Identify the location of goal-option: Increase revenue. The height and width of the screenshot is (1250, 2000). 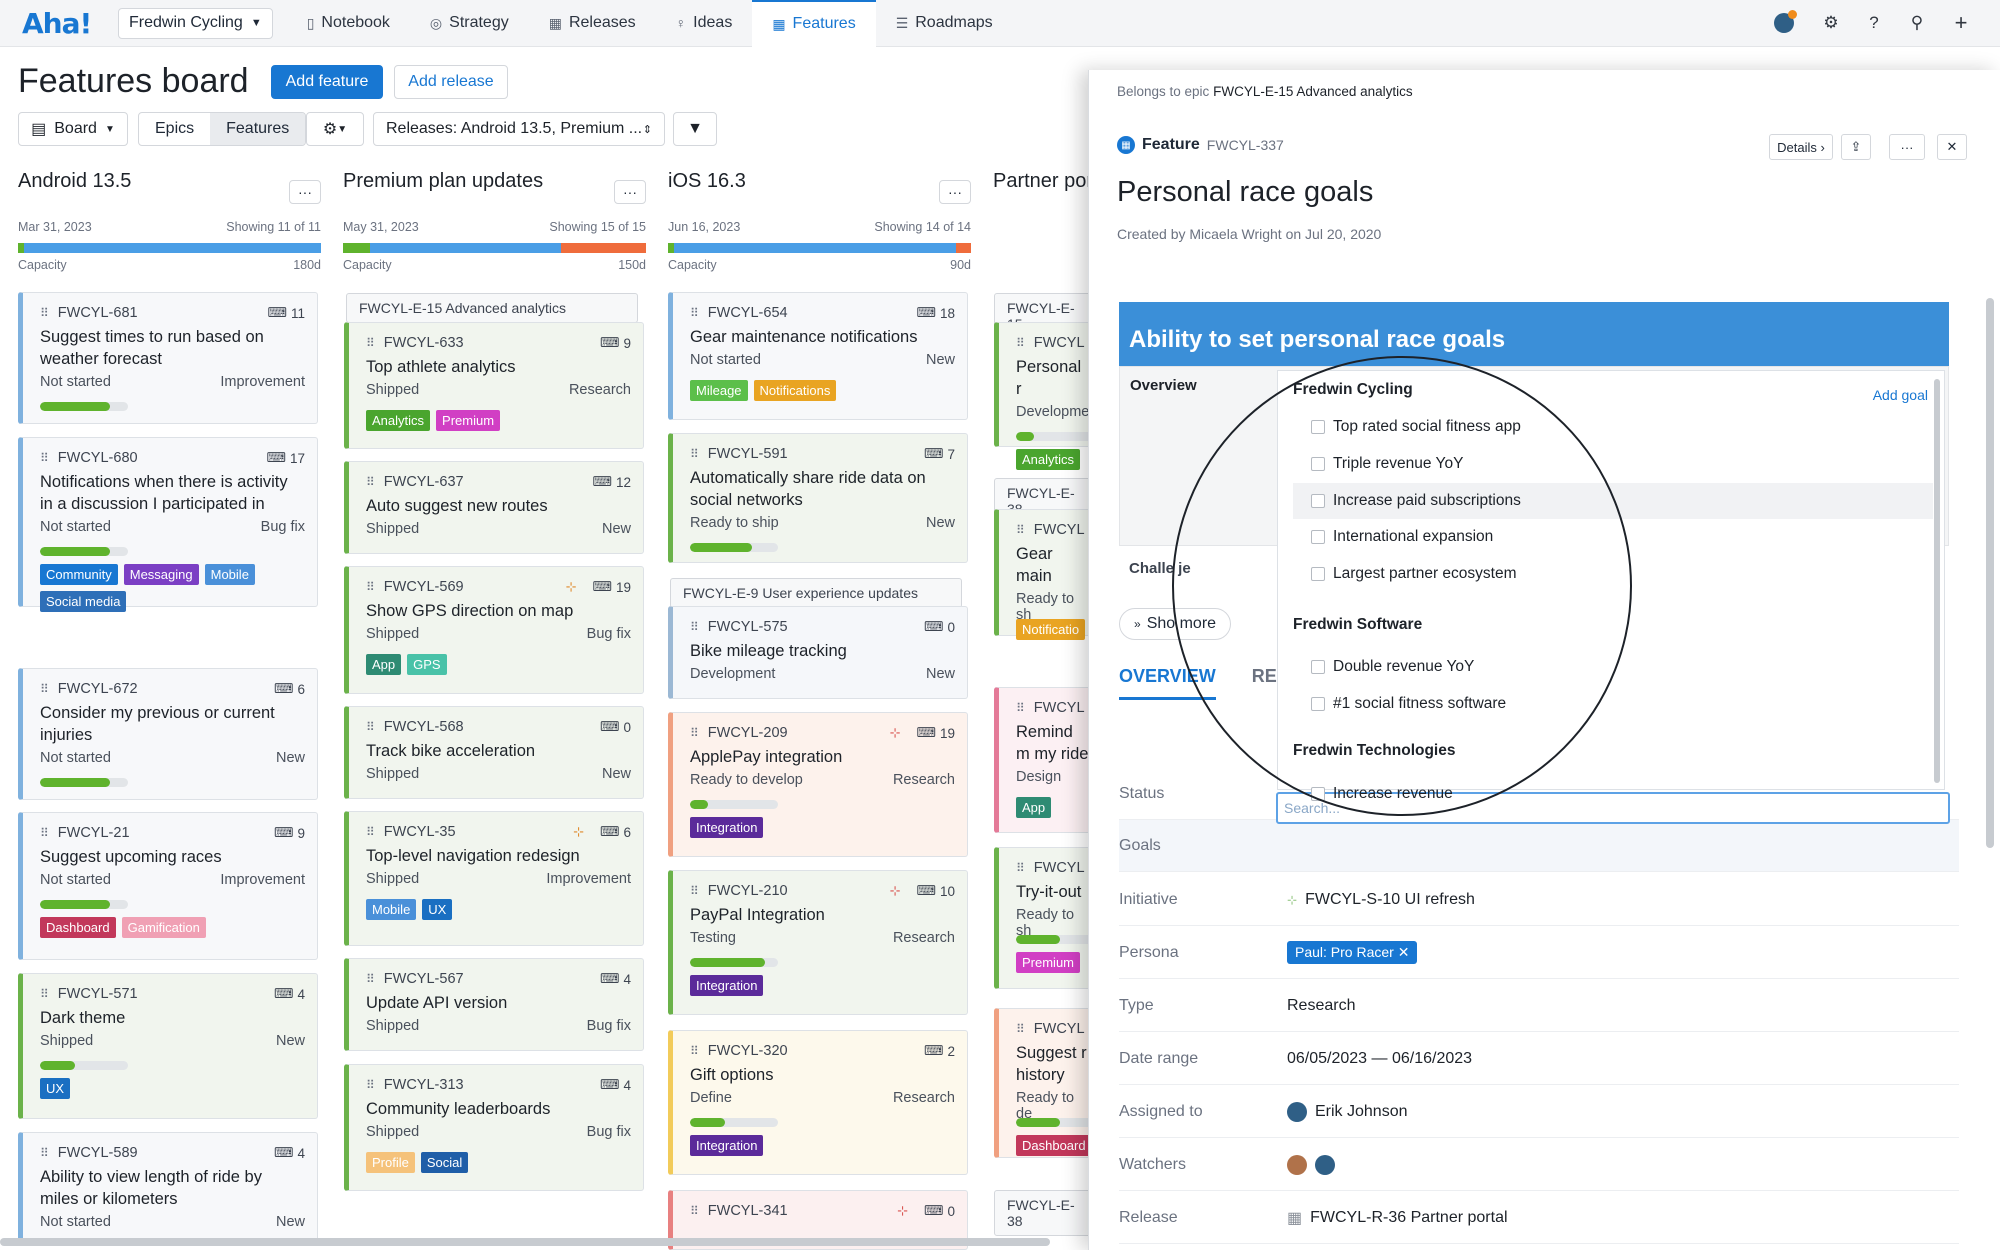
(1613, 794).